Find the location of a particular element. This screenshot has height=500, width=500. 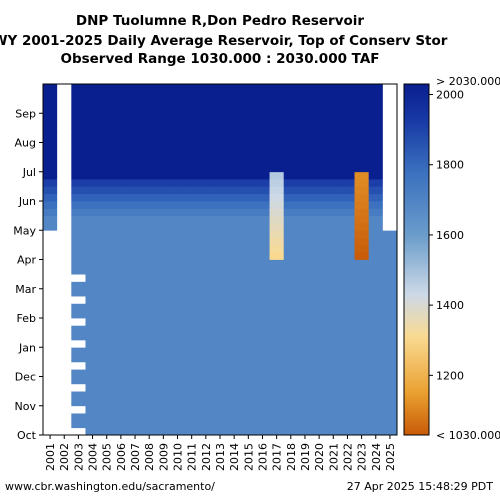

y-tick-label: Aug is located at coordinates (25, 143).